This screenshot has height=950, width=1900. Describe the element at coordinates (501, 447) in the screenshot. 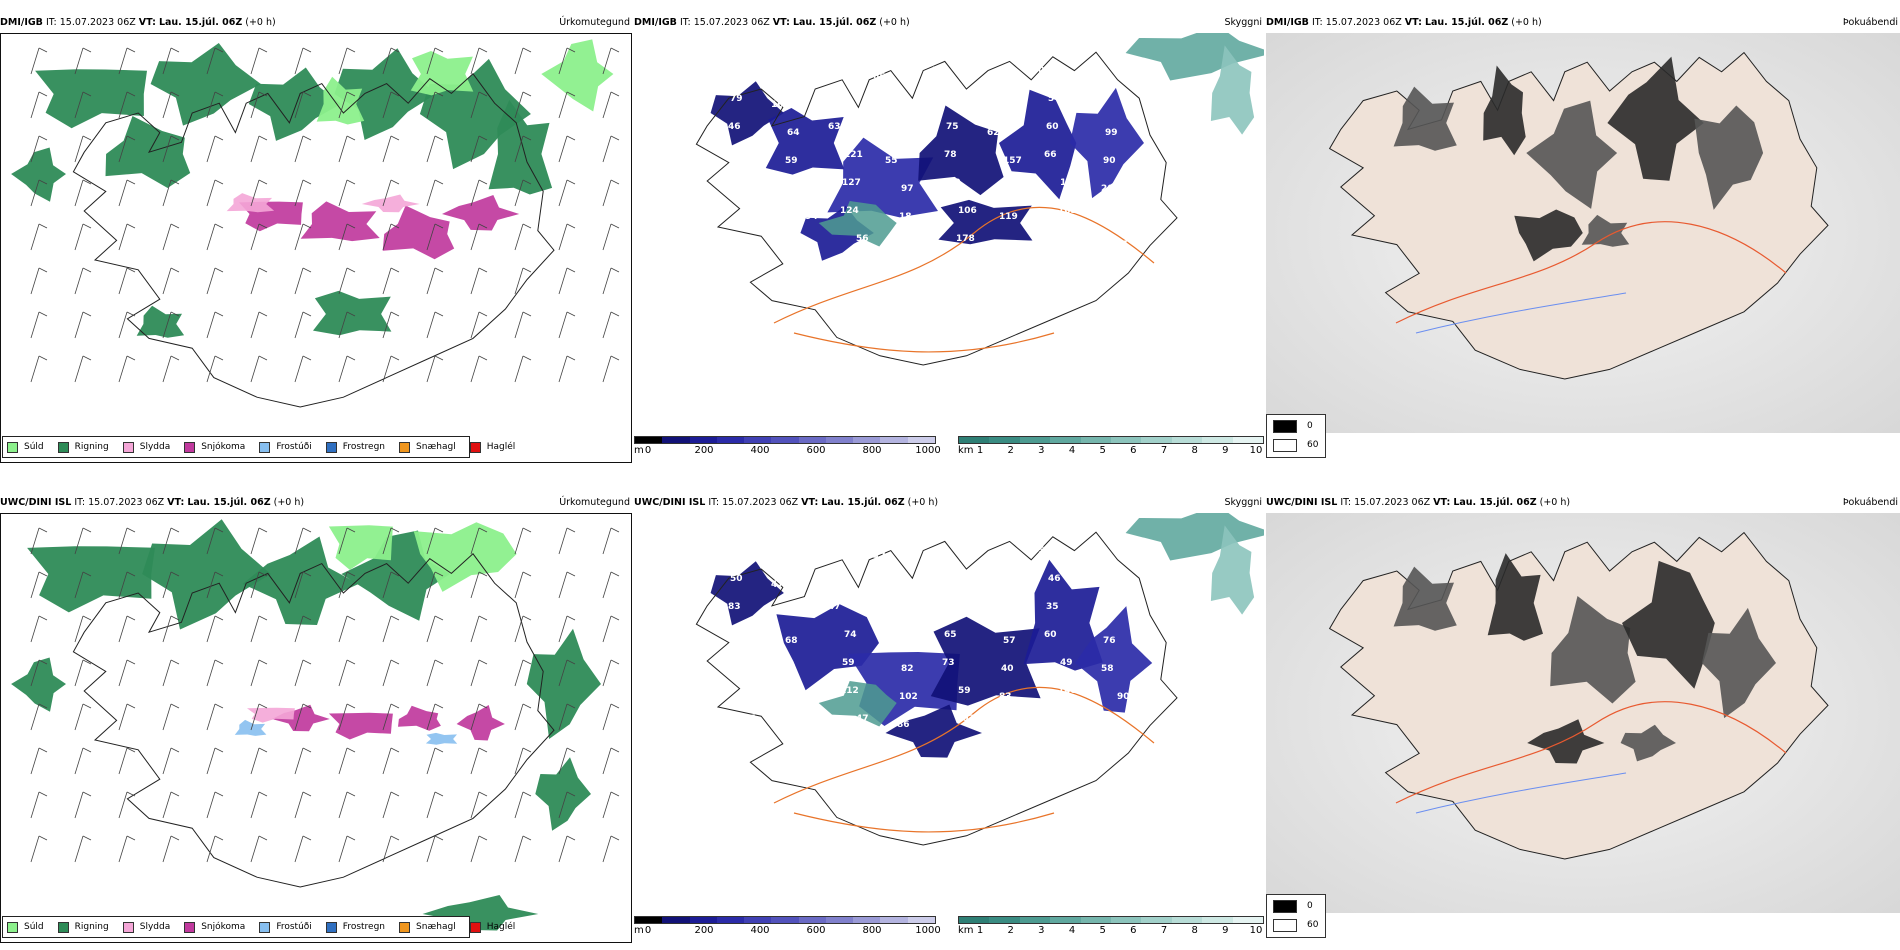

I see `legend-label: Haglél` at that location.